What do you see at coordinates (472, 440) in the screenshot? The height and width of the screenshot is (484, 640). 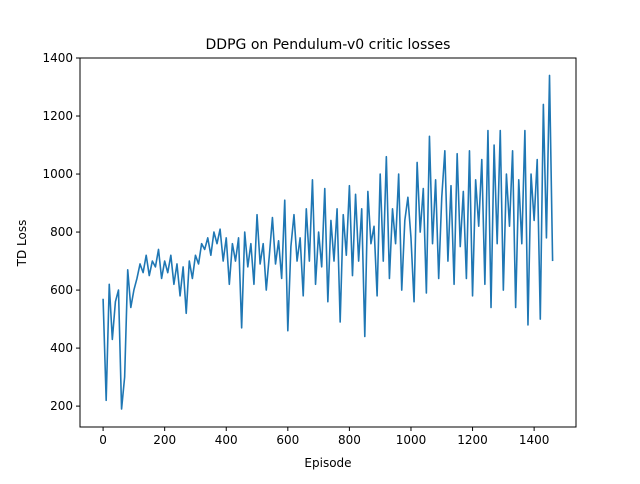 I see `x-tick-label: 1200` at bounding box center [472, 440].